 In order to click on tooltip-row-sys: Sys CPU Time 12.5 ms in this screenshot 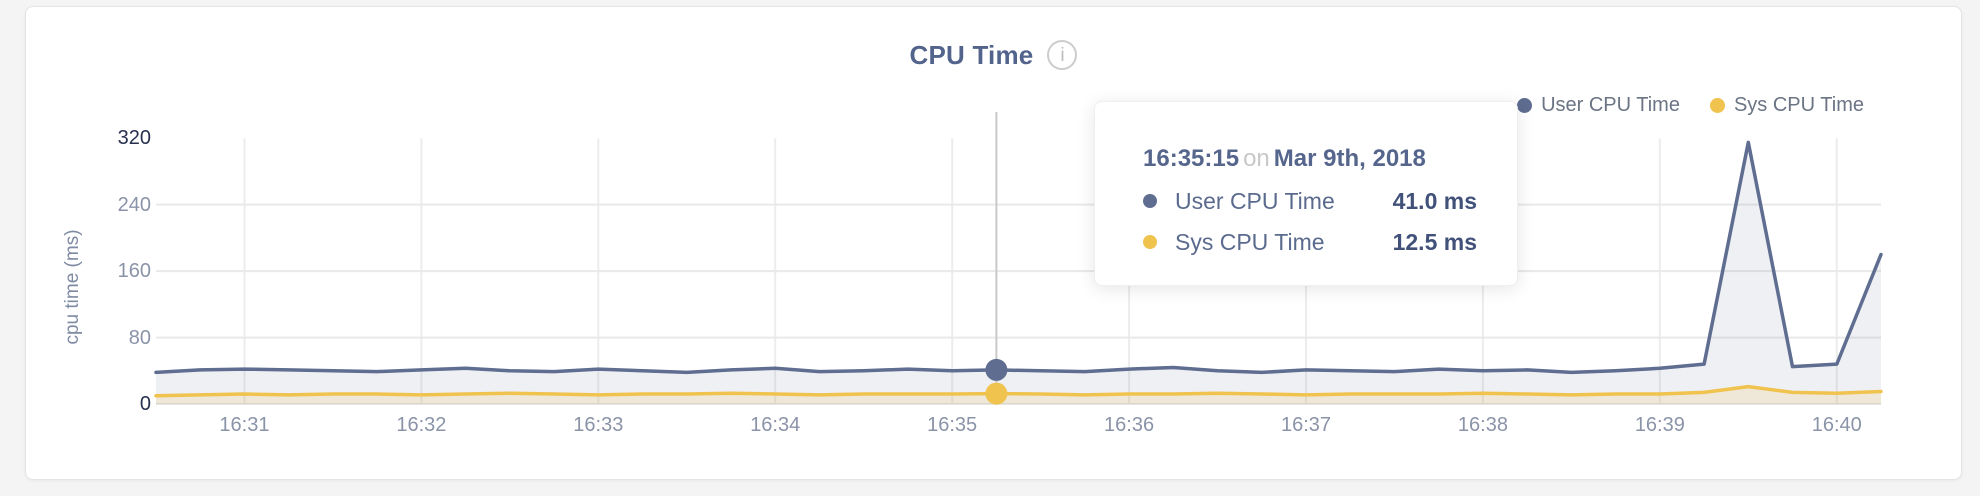, I will do `click(1310, 242)`.